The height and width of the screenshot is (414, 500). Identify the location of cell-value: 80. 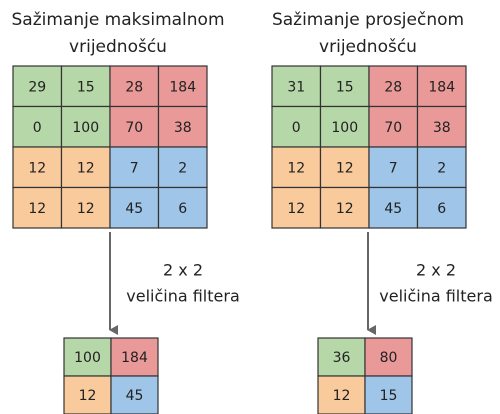
(389, 358).